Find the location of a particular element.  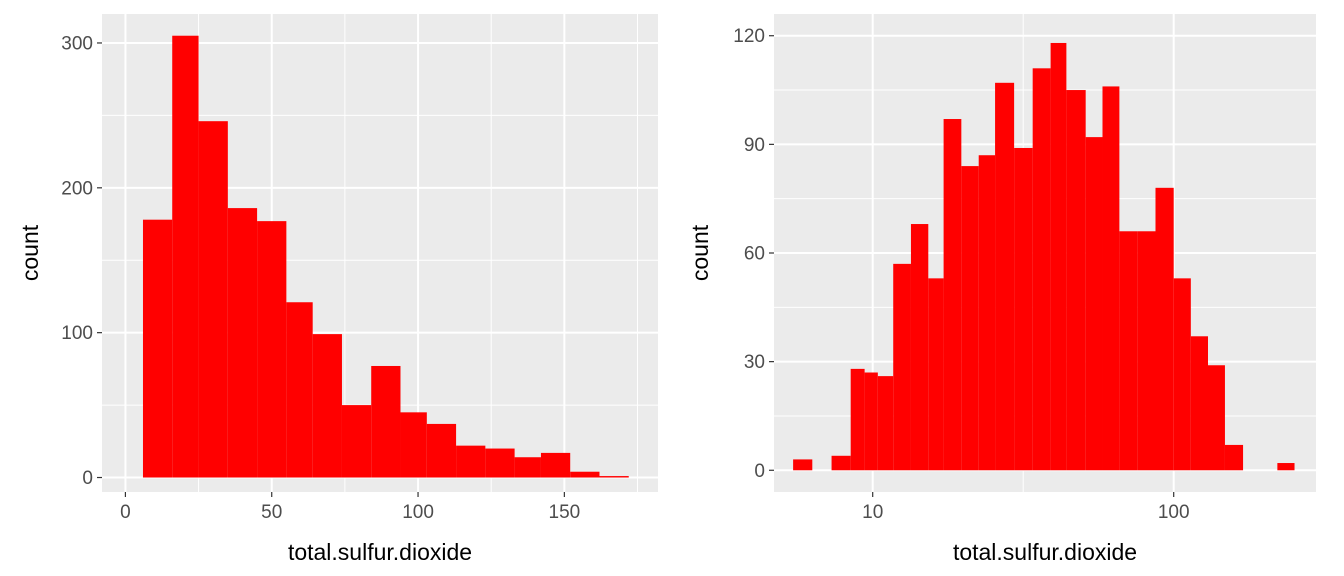

y-tick-label: 120 is located at coordinates (749, 36).